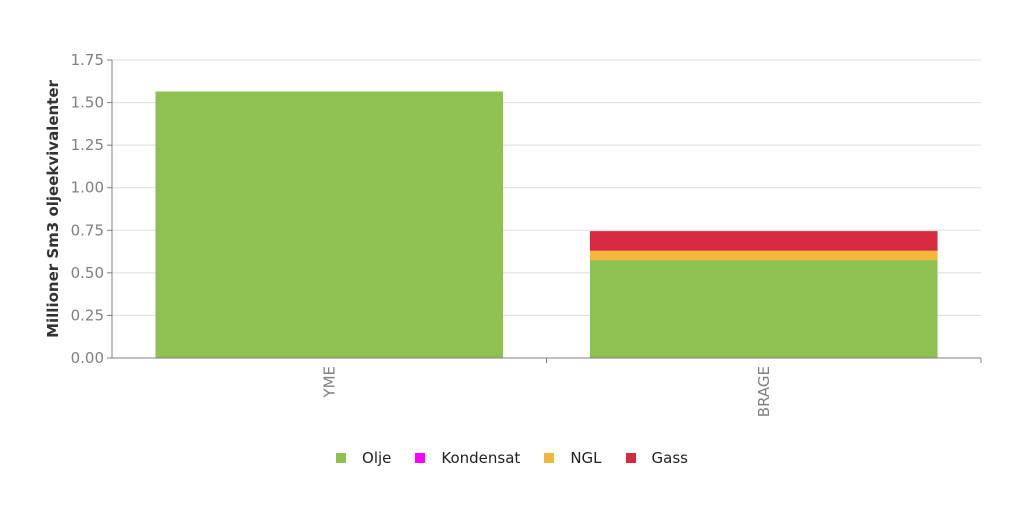 Image resolution: width=1024 pixels, height=510 pixels. What do you see at coordinates (87, 188) in the screenshot?
I see `y-tick-label: 1.00` at bounding box center [87, 188].